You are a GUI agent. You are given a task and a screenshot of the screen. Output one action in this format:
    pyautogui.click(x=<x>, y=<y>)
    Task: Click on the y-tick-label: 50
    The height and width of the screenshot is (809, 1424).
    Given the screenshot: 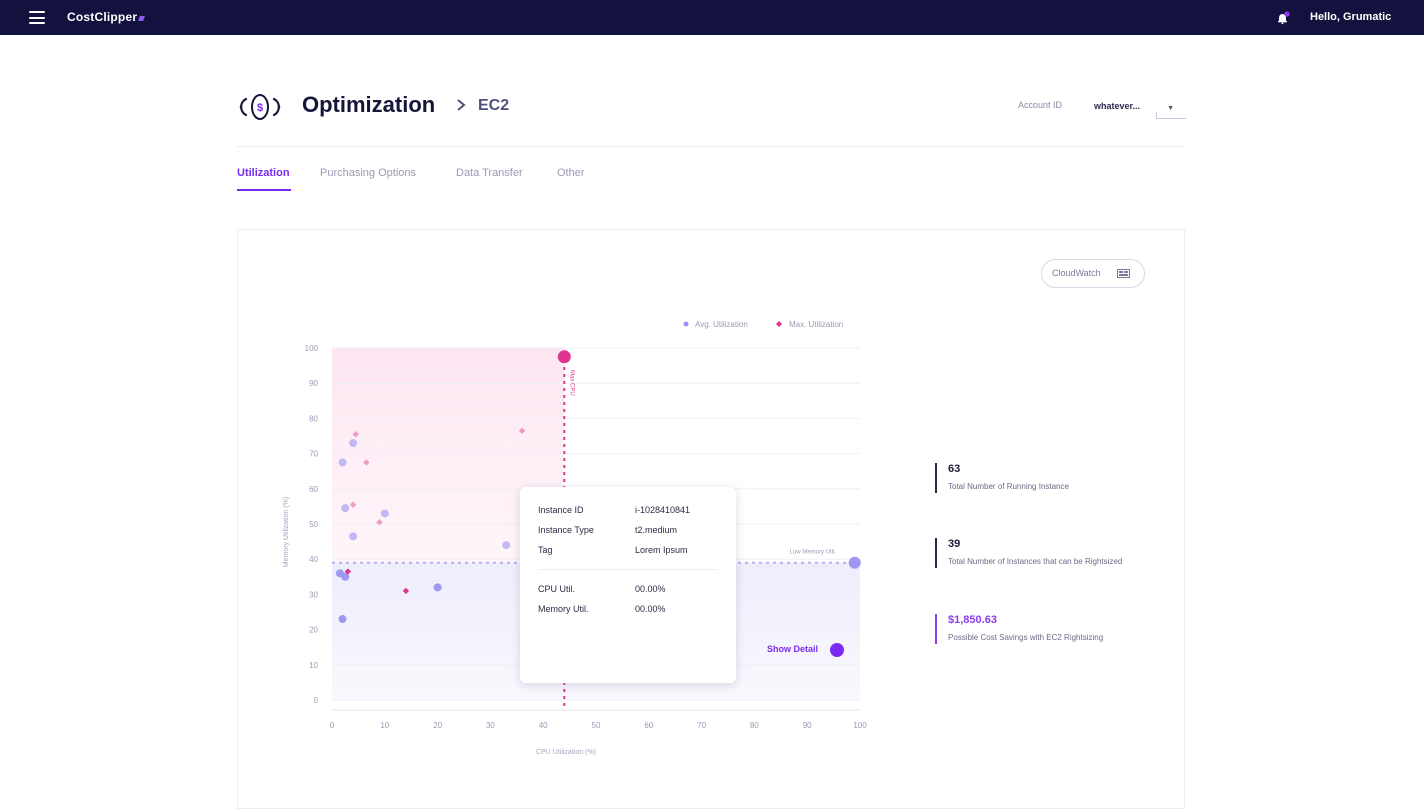 What is the action you would take?
    pyautogui.click(x=313, y=524)
    